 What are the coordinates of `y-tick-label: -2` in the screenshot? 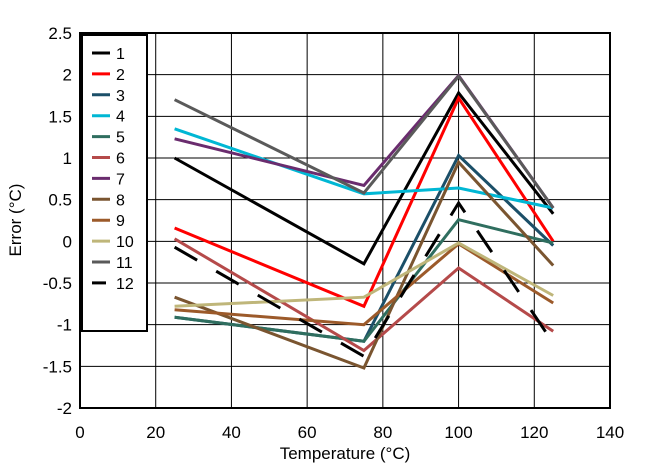 It's located at (64, 408).